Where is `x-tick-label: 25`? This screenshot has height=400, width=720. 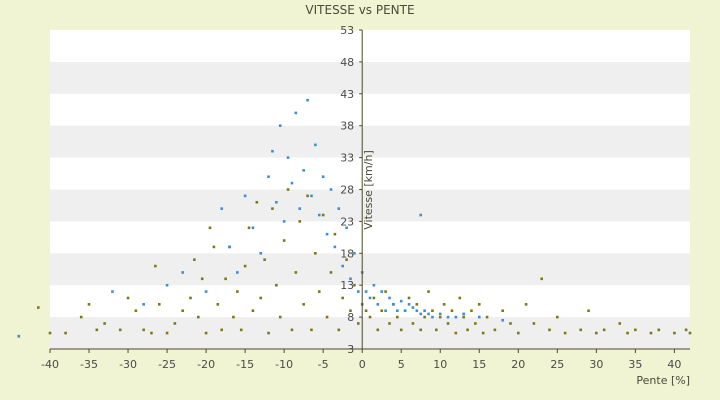
x-tick-label: 25 is located at coordinates (557, 364).